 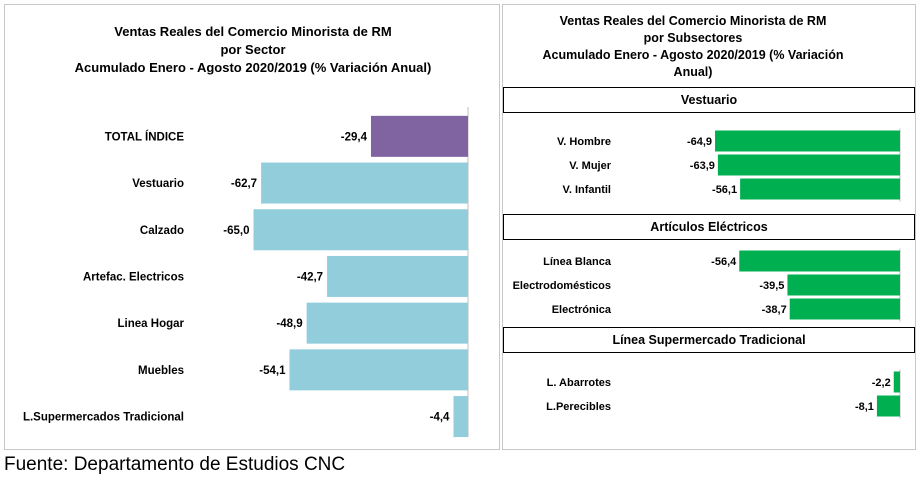 What do you see at coordinates (881, 383) in the screenshot?
I see `subsector-value-label: -2,2` at bounding box center [881, 383].